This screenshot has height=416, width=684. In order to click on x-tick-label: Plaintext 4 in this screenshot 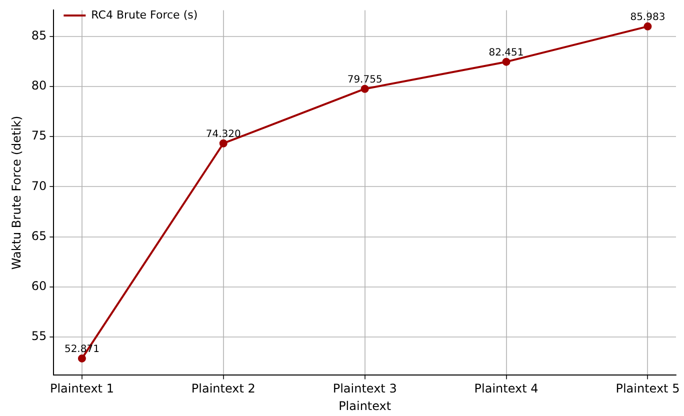, I will do `click(506, 389)`.